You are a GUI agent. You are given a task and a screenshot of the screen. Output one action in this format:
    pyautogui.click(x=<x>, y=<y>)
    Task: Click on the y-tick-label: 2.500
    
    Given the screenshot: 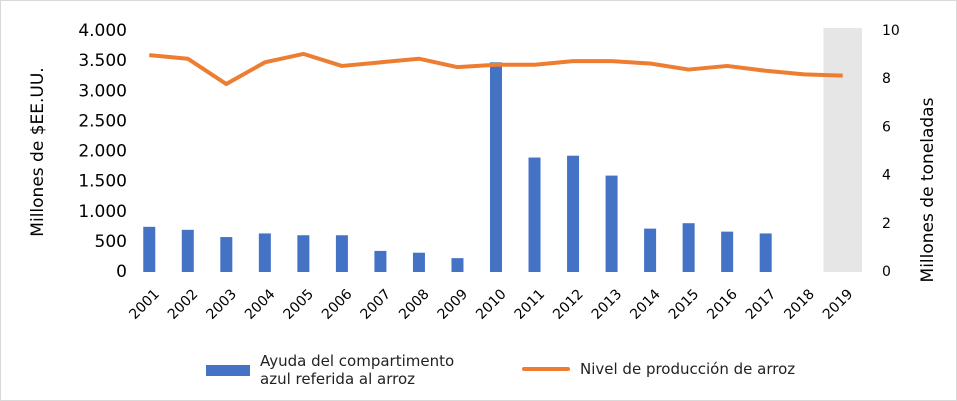 What is the action you would take?
    pyautogui.click(x=102, y=121)
    